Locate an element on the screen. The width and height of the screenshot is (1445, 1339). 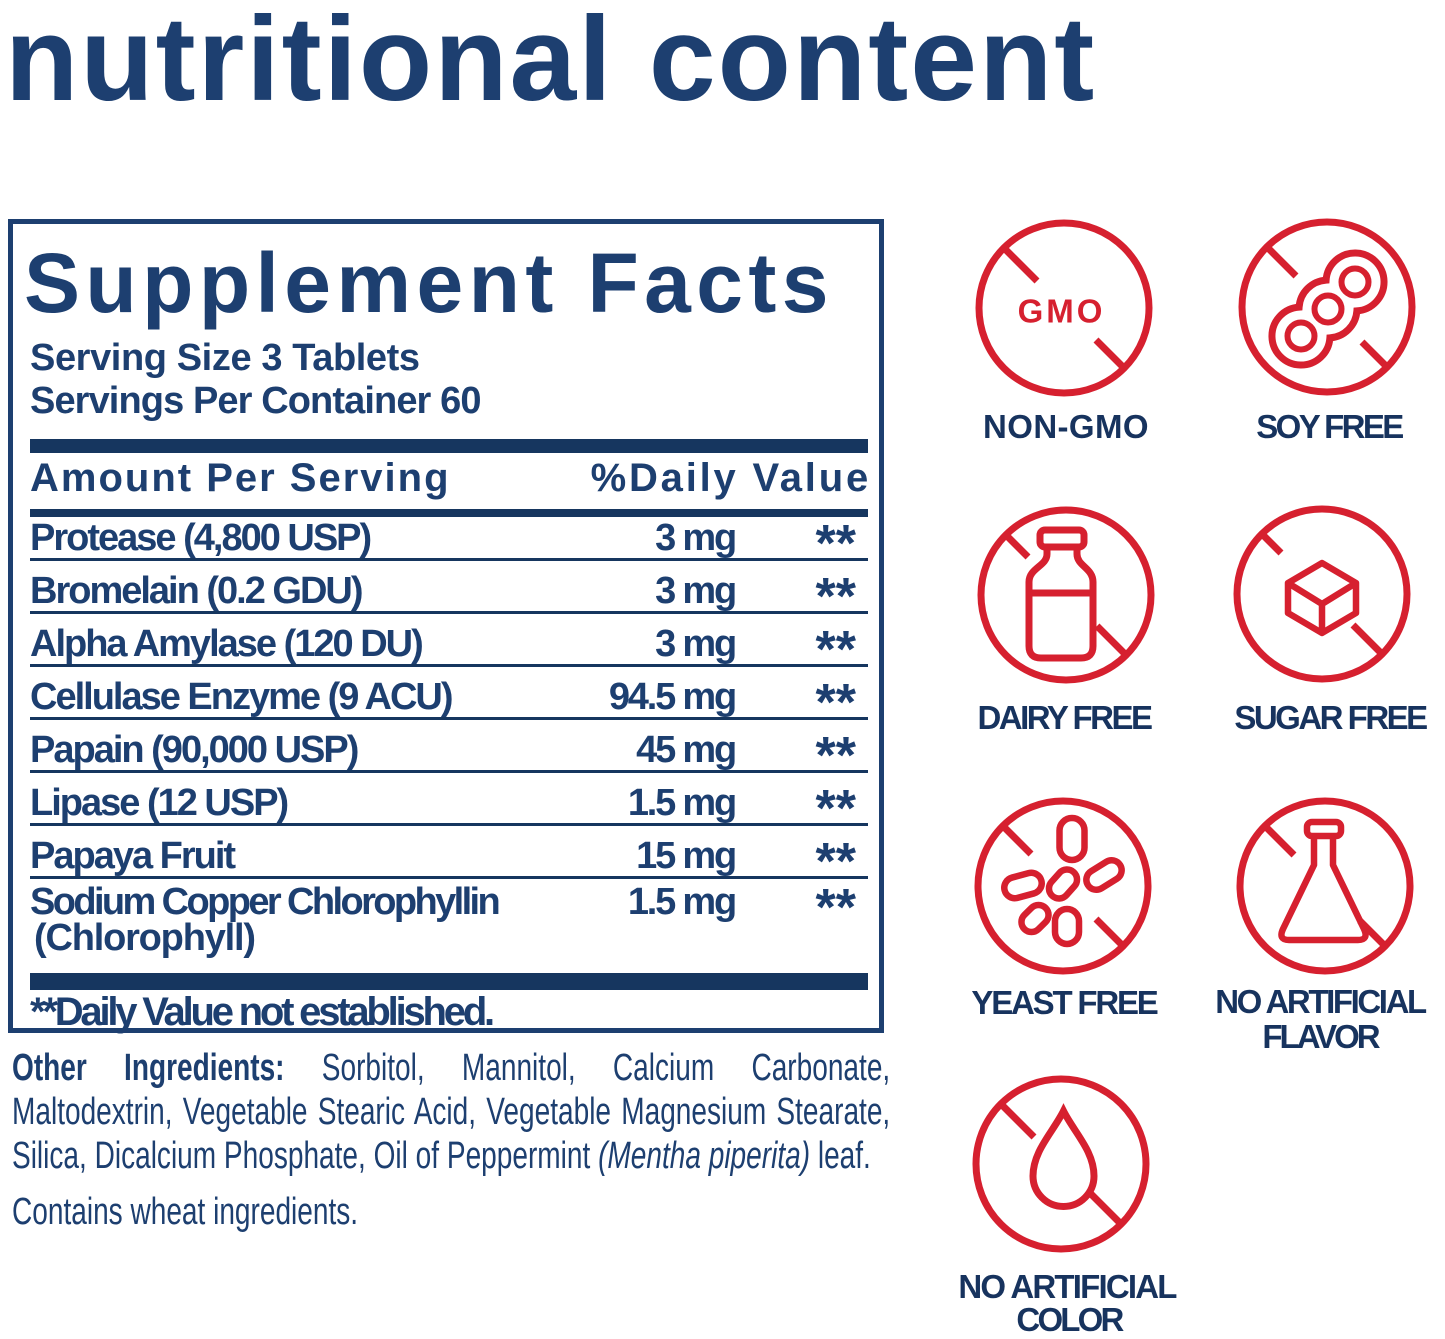
svg-text: GMO is located at coordinates (1062, 311).